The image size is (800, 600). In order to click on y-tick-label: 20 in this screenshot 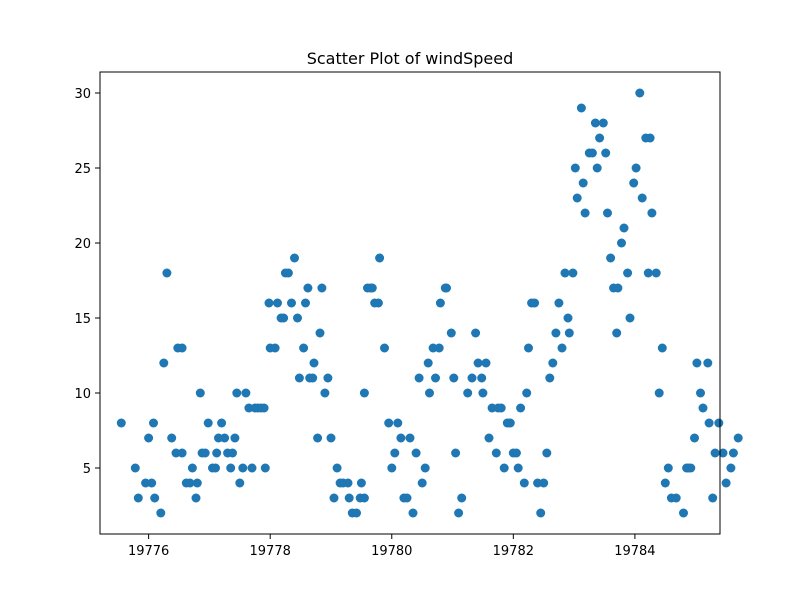, I will do `click(82, 244)`.